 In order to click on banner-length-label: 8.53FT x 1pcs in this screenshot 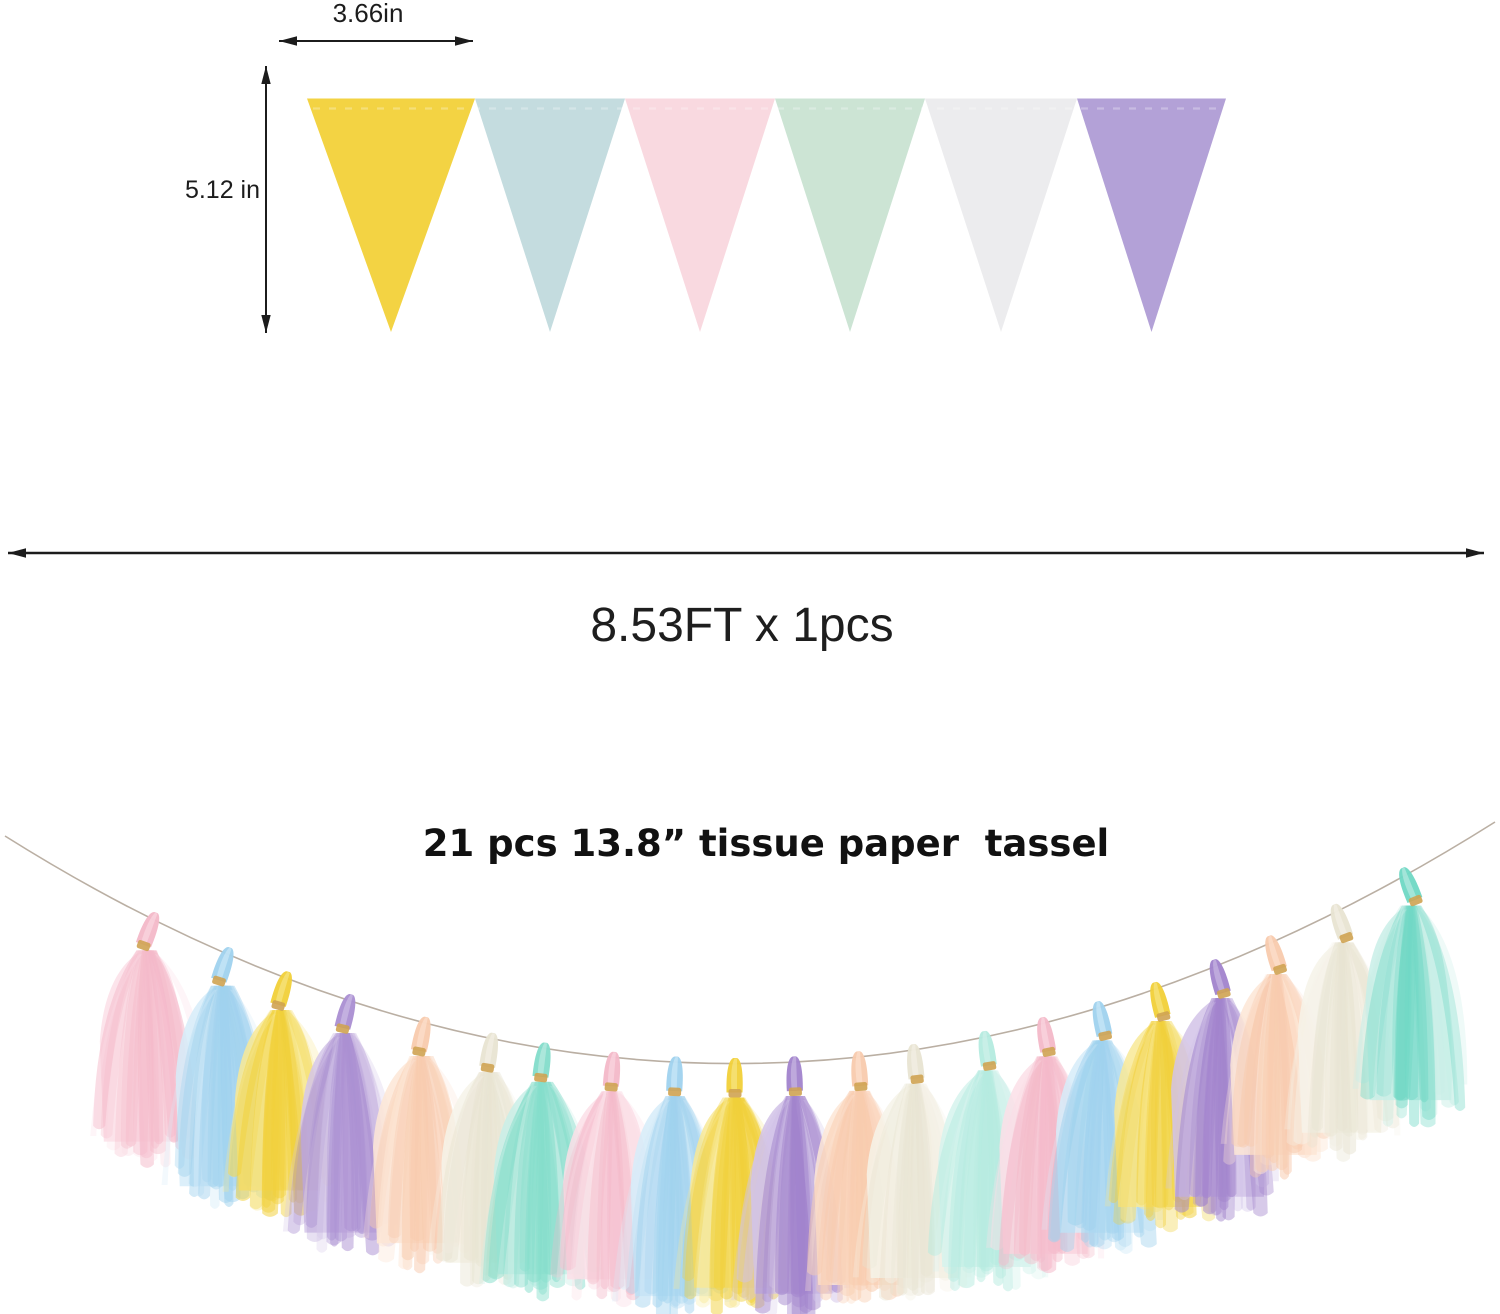, I will do `click(741, 625)`.